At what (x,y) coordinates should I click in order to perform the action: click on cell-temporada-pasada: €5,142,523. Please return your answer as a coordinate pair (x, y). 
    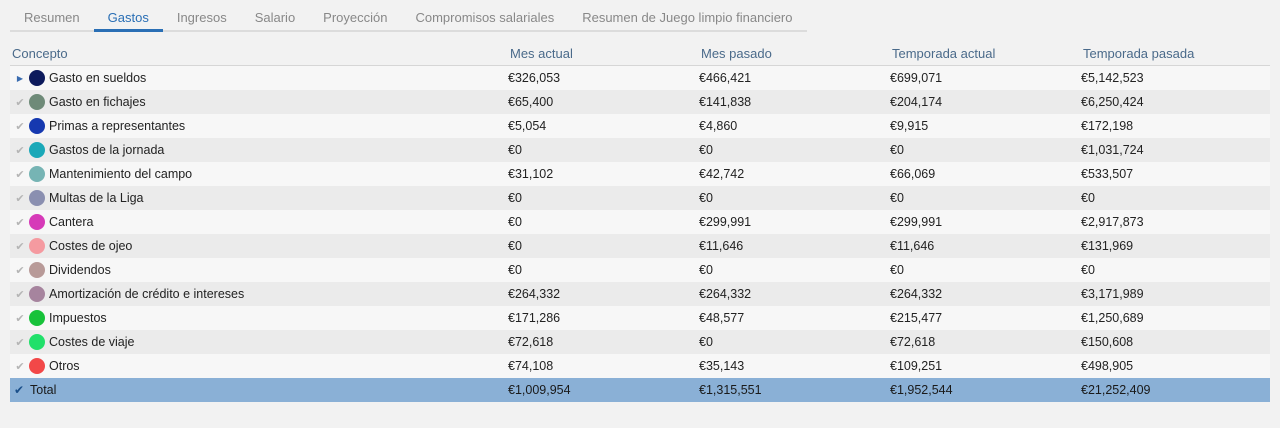
    Looking at the image, I should click on (1112, 78).